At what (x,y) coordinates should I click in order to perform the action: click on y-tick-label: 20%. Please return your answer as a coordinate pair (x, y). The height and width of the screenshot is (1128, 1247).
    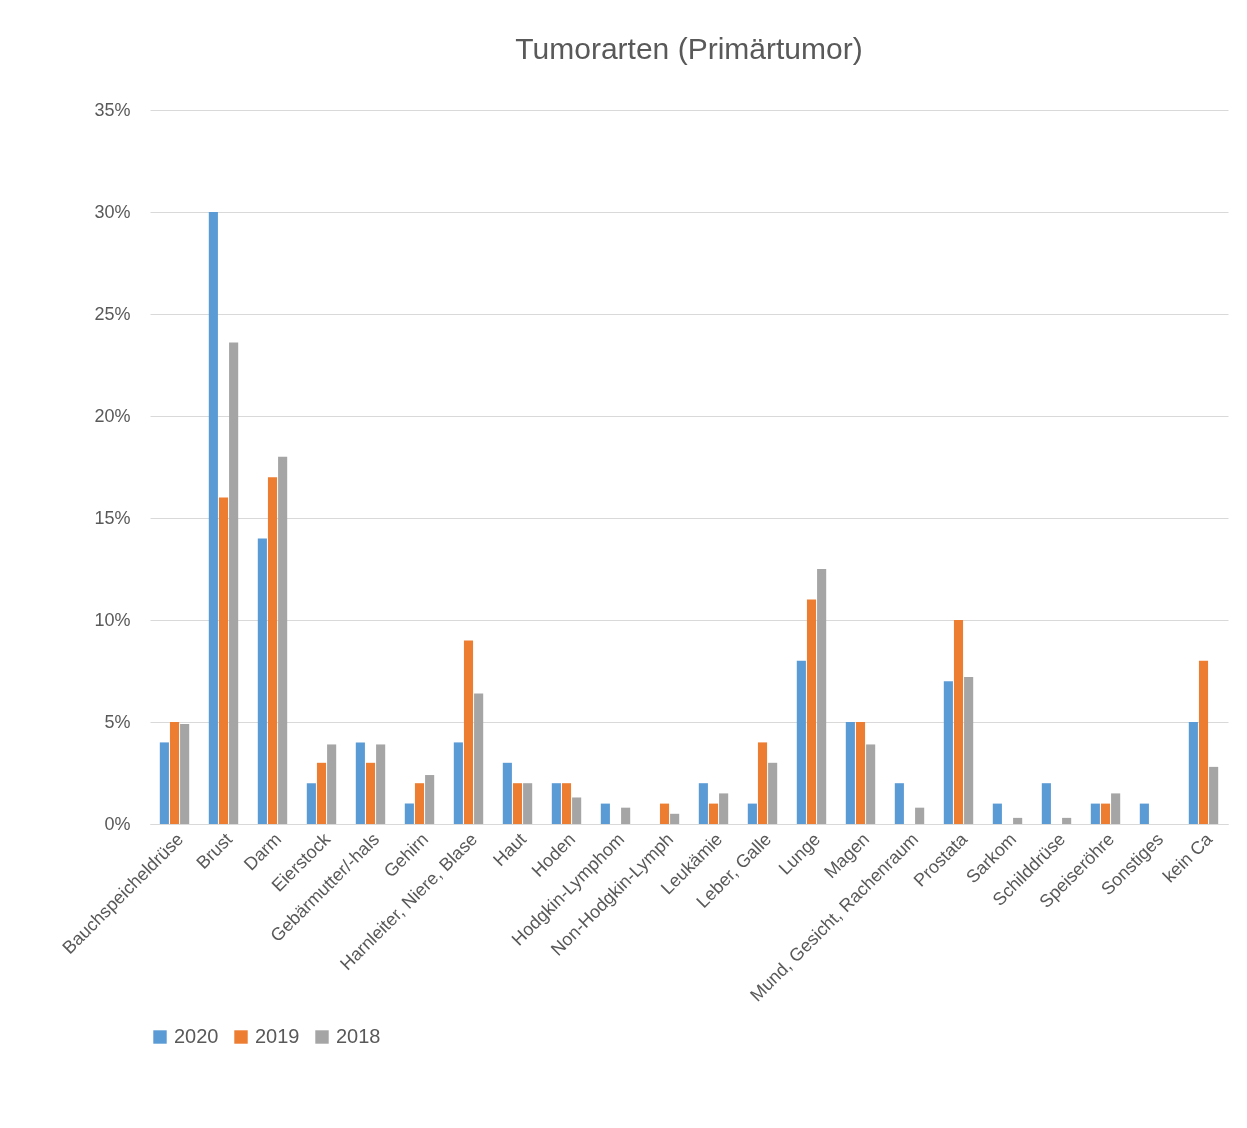
    Looking at the image, I should click on (112, 415).